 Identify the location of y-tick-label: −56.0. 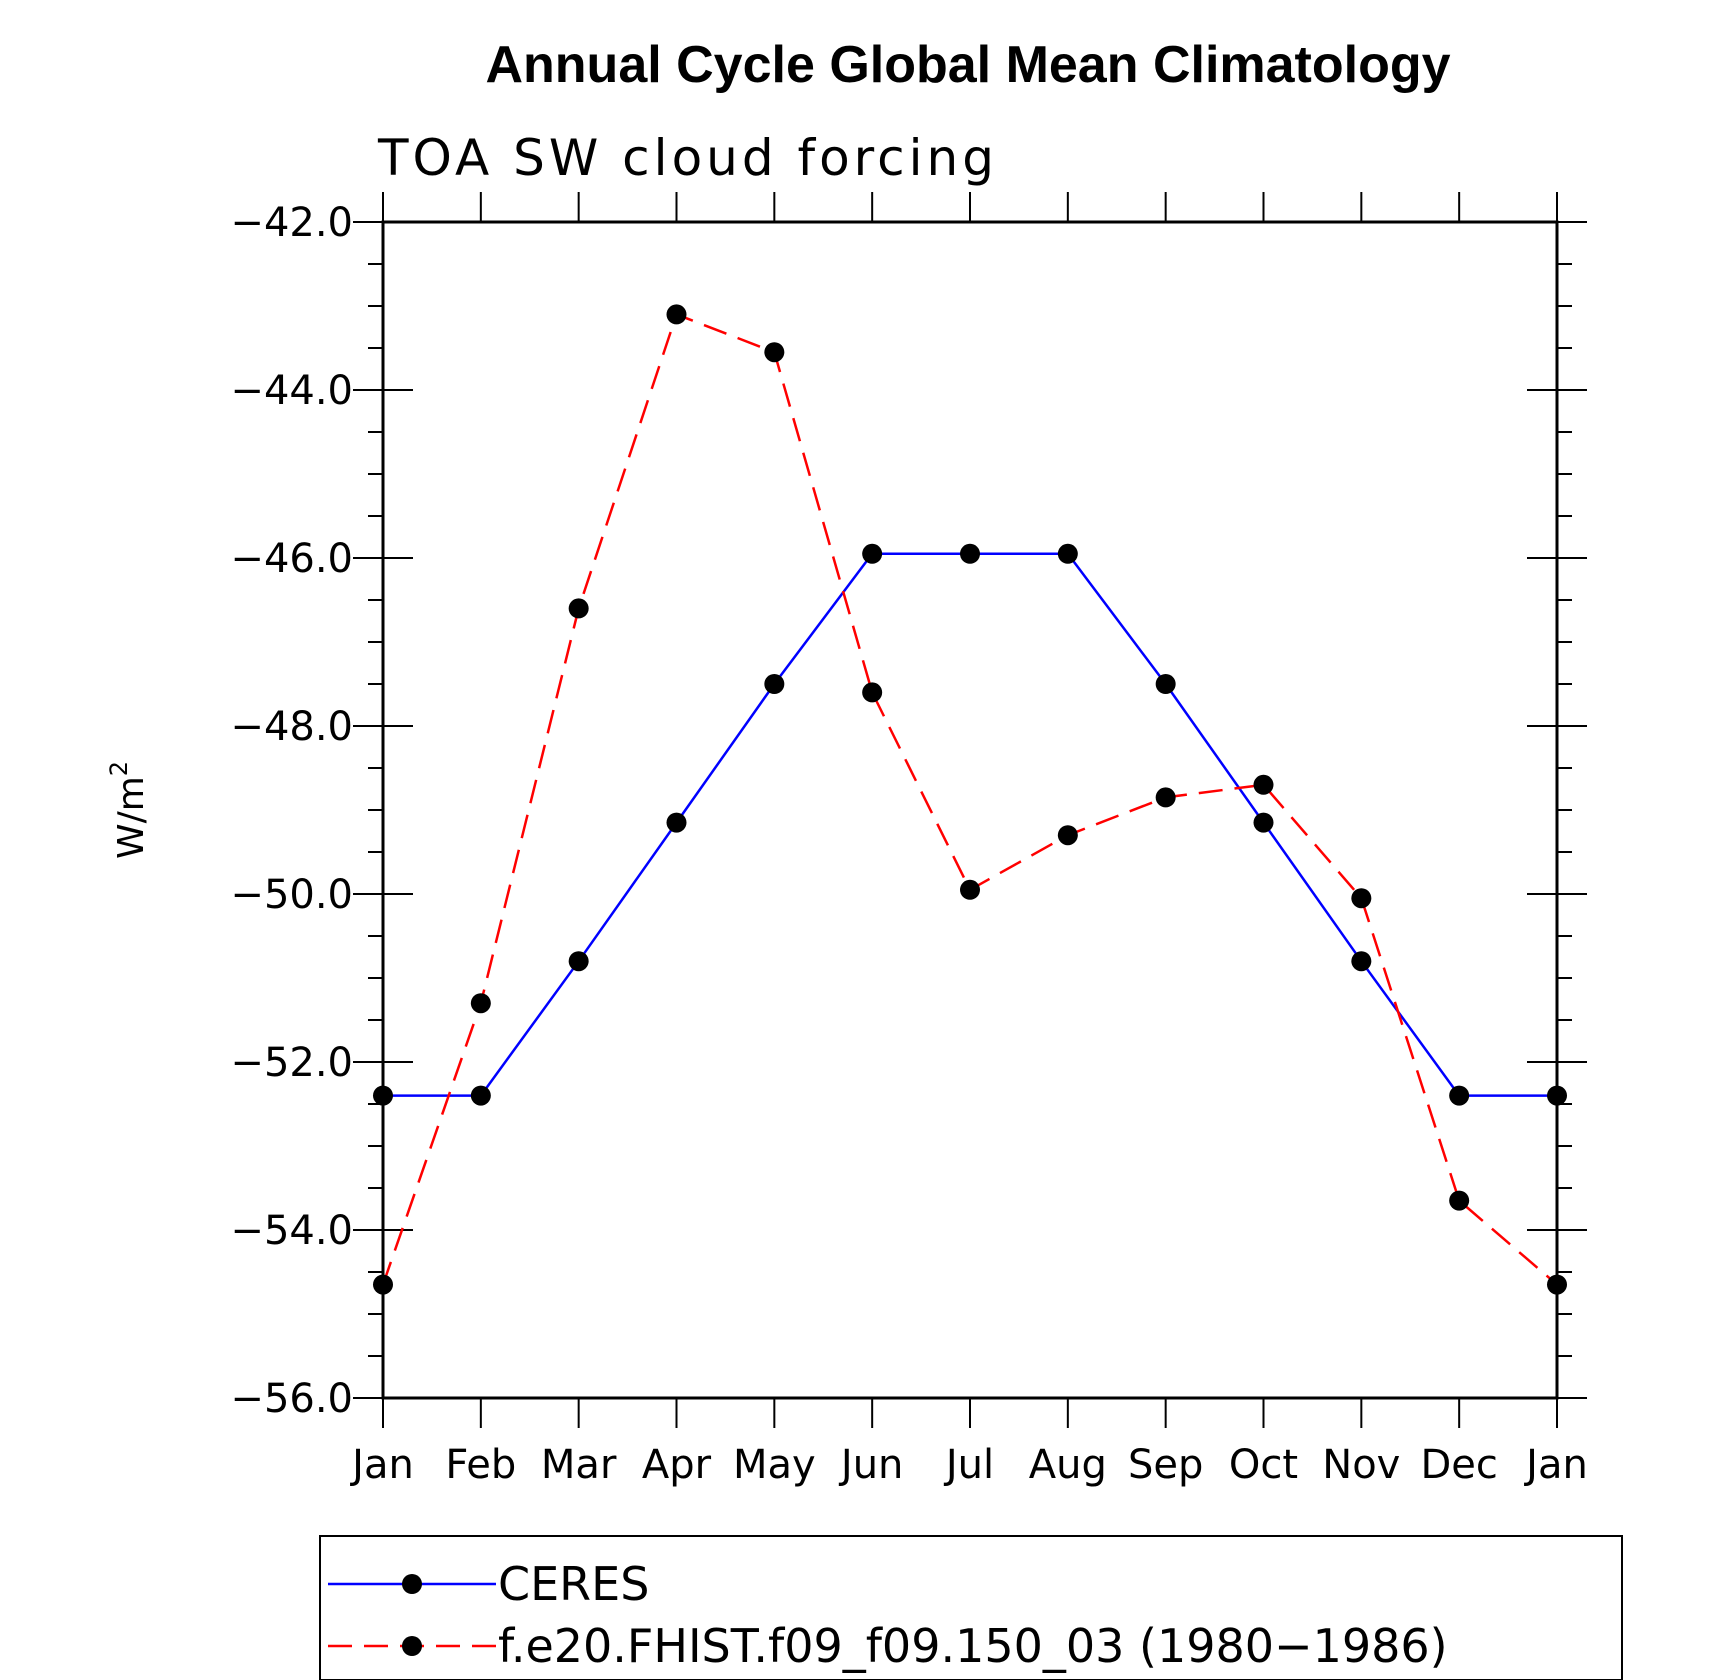
(291, 1399).